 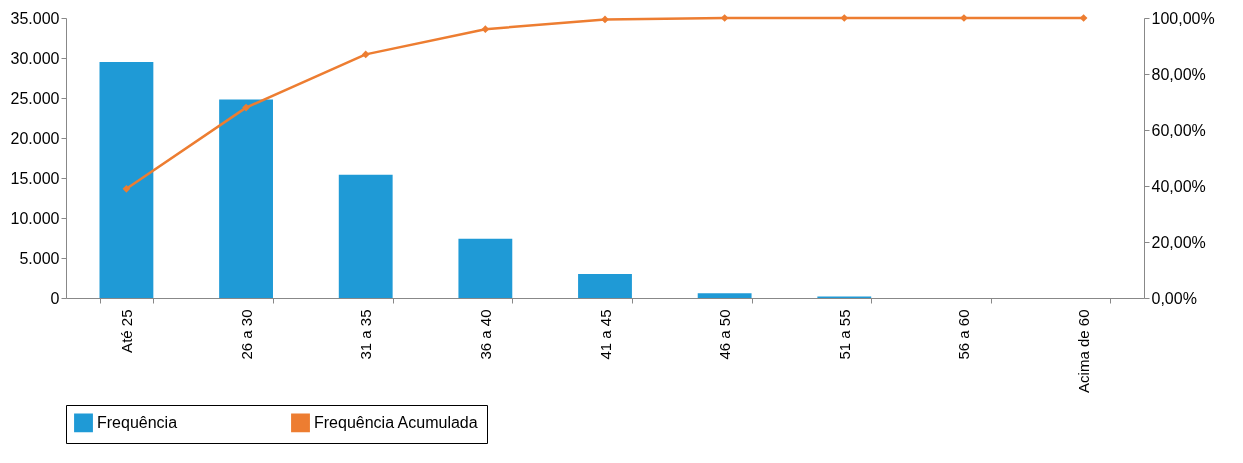 What do you see at coordinates (126, 331) in the screenshot?
I see `x-tick-label: Até 25` at bounding box center [126, 331].